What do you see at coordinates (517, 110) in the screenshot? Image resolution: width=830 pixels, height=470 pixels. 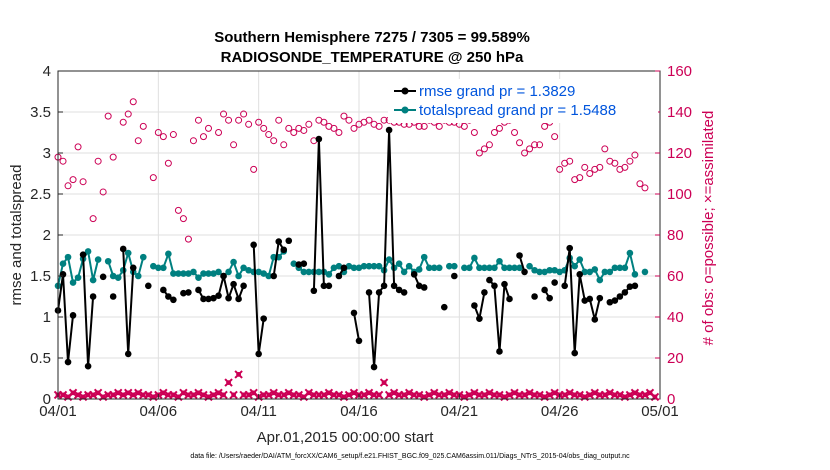 I see `legend-spread-label: totalspread grand pr = 1.5488` at bounding box center [517, 110].